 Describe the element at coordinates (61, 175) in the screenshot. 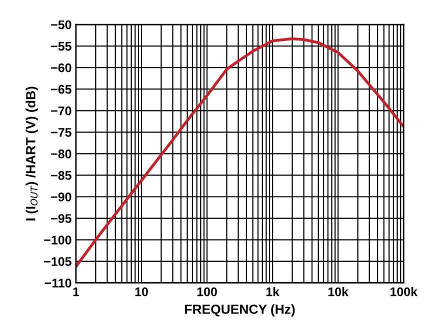

I see `y-tick-label: −85` at that location.